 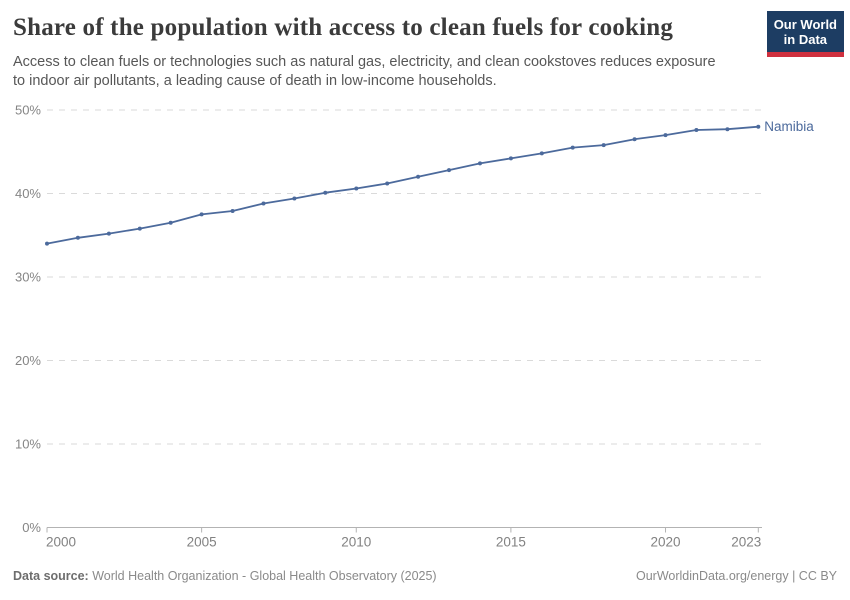 What do you see at coordinates (789, 126) in the screenshot?
I see `series-label: Namibia` at bounding box center [789, 126].